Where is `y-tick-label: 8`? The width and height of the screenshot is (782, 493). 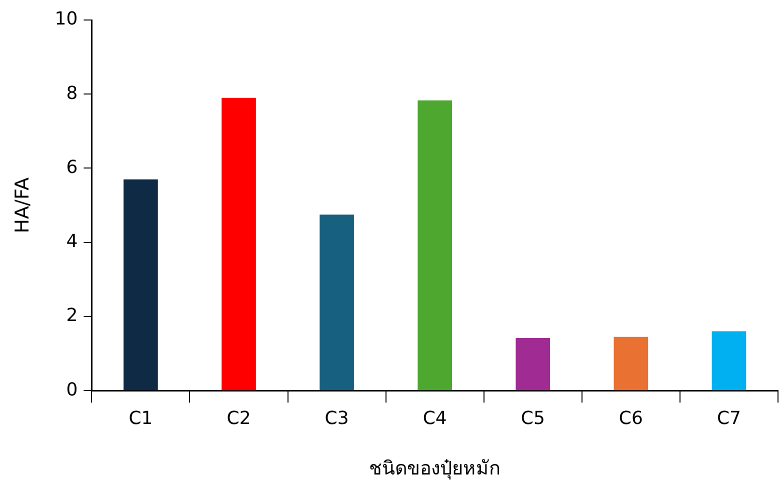
y-tick-label: 8 is located at coordinates (72, 93).